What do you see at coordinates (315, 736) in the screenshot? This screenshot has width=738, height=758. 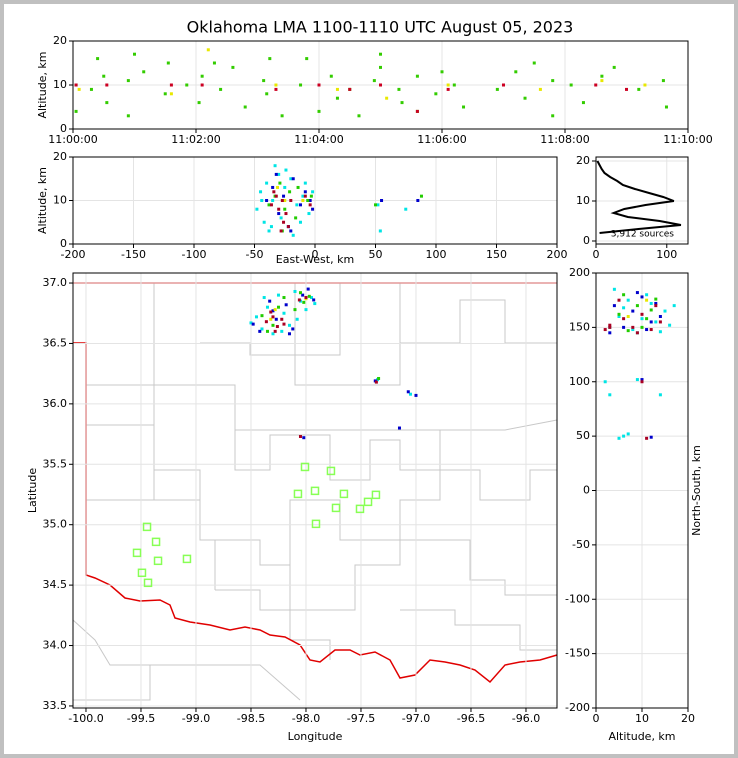 I see `x-axis-label: Longitude` at bounding box center [315, 736].